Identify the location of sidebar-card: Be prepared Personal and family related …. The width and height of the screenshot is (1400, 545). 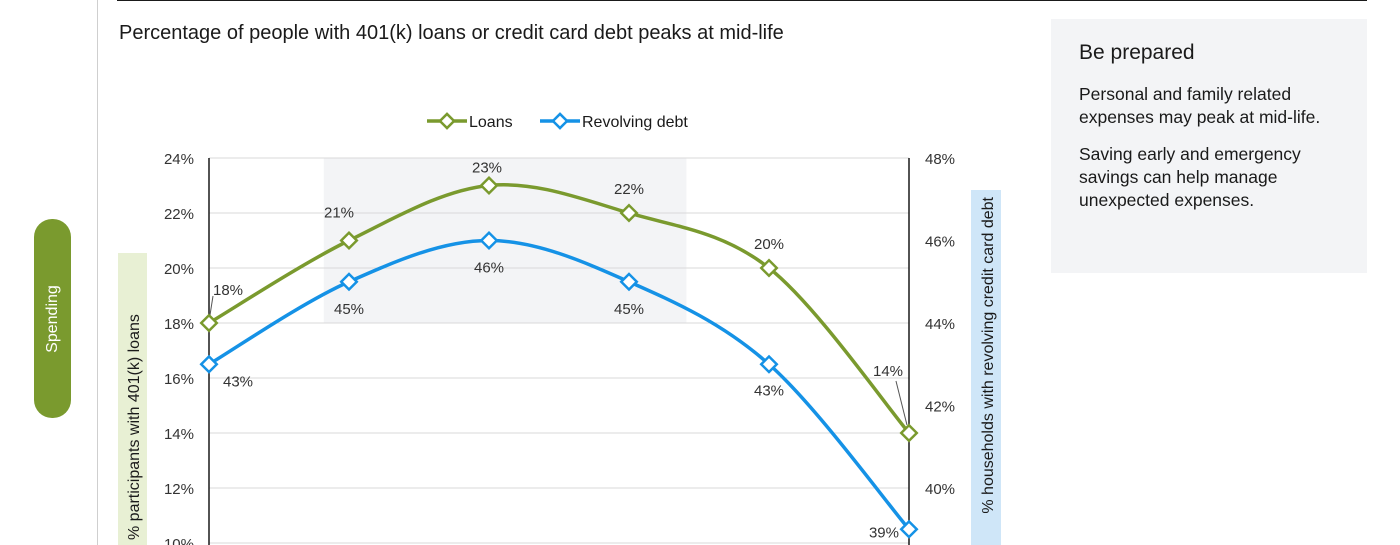
(1209, 146).